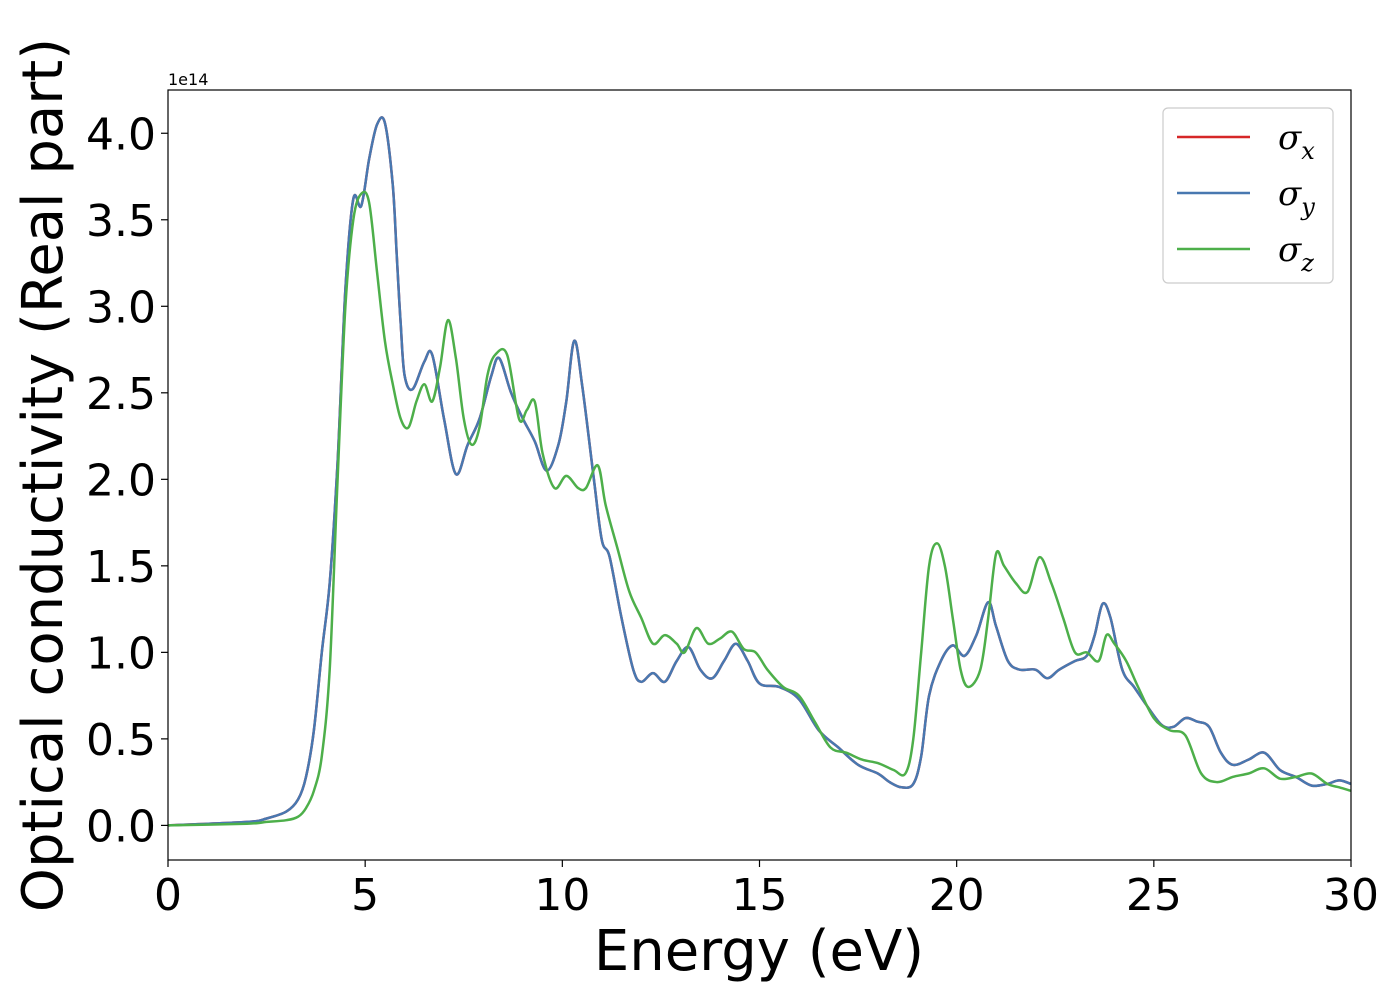 This screenshot has width=1400, height=1005. Describe the element at coordinates (365, 895) in the screenshot. I see `x-tick-label: 5` at that location.